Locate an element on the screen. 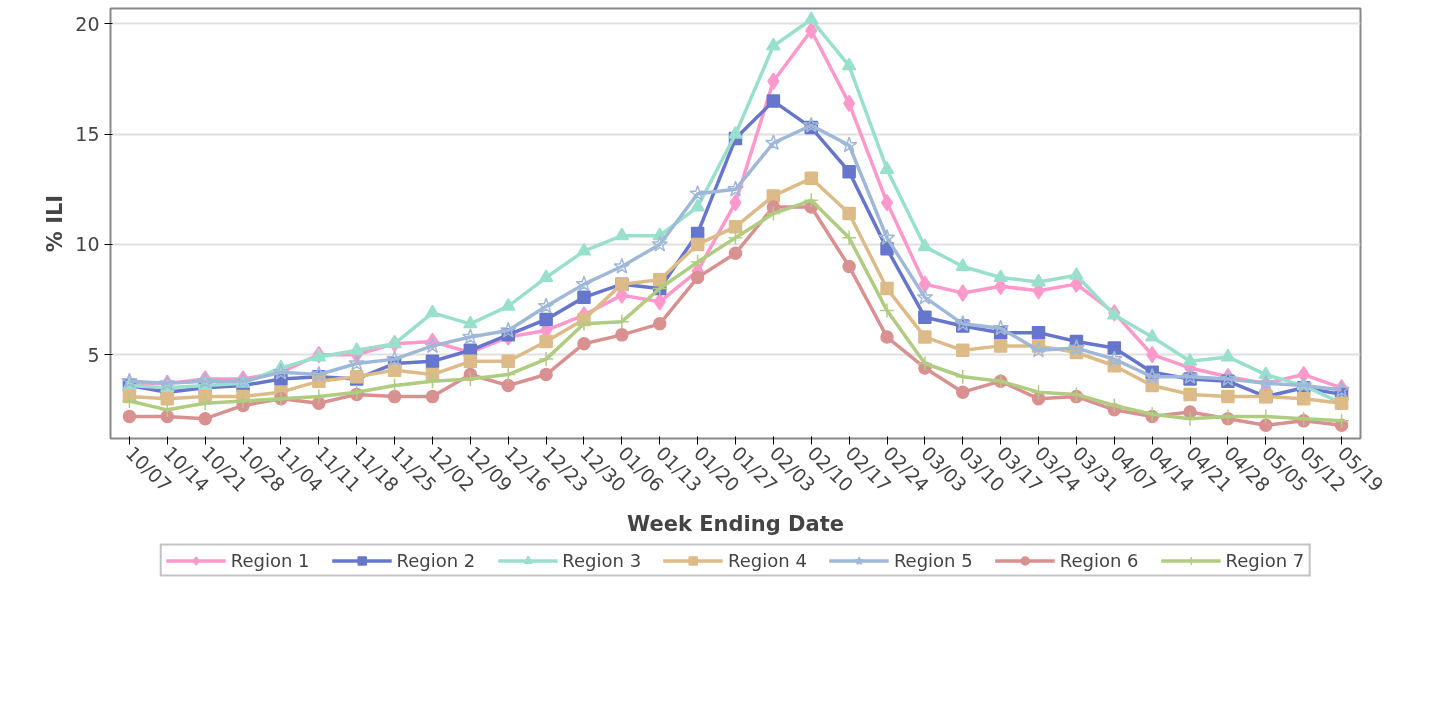 This screenshot has height=704, width=1440. legend-label: Region 5 is located at coordinates (933, 560).